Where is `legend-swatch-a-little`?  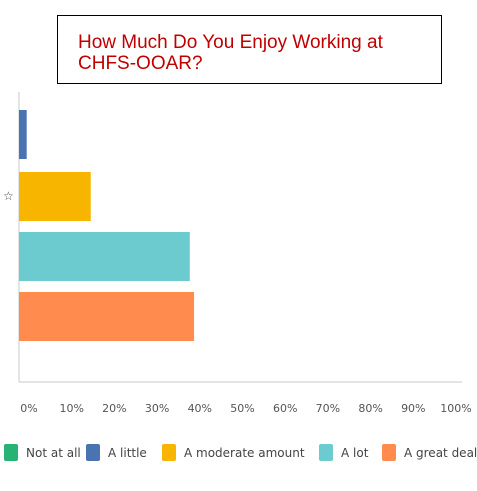 legend-swatch-a-little is located at coordinates (93, 452).